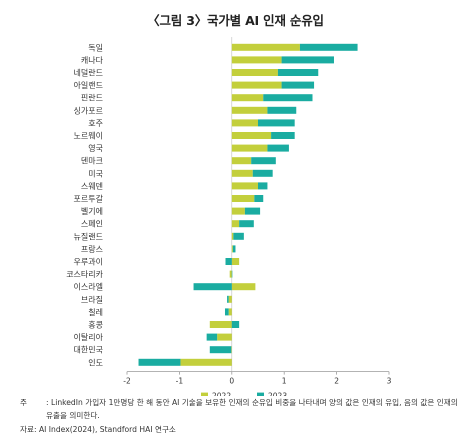 This screenshot has width=471, height=446. What do you see at coordinates (89, 337) in the screenshot?
I see `category-label: 이탈리아` at bounding box center [89, 337].